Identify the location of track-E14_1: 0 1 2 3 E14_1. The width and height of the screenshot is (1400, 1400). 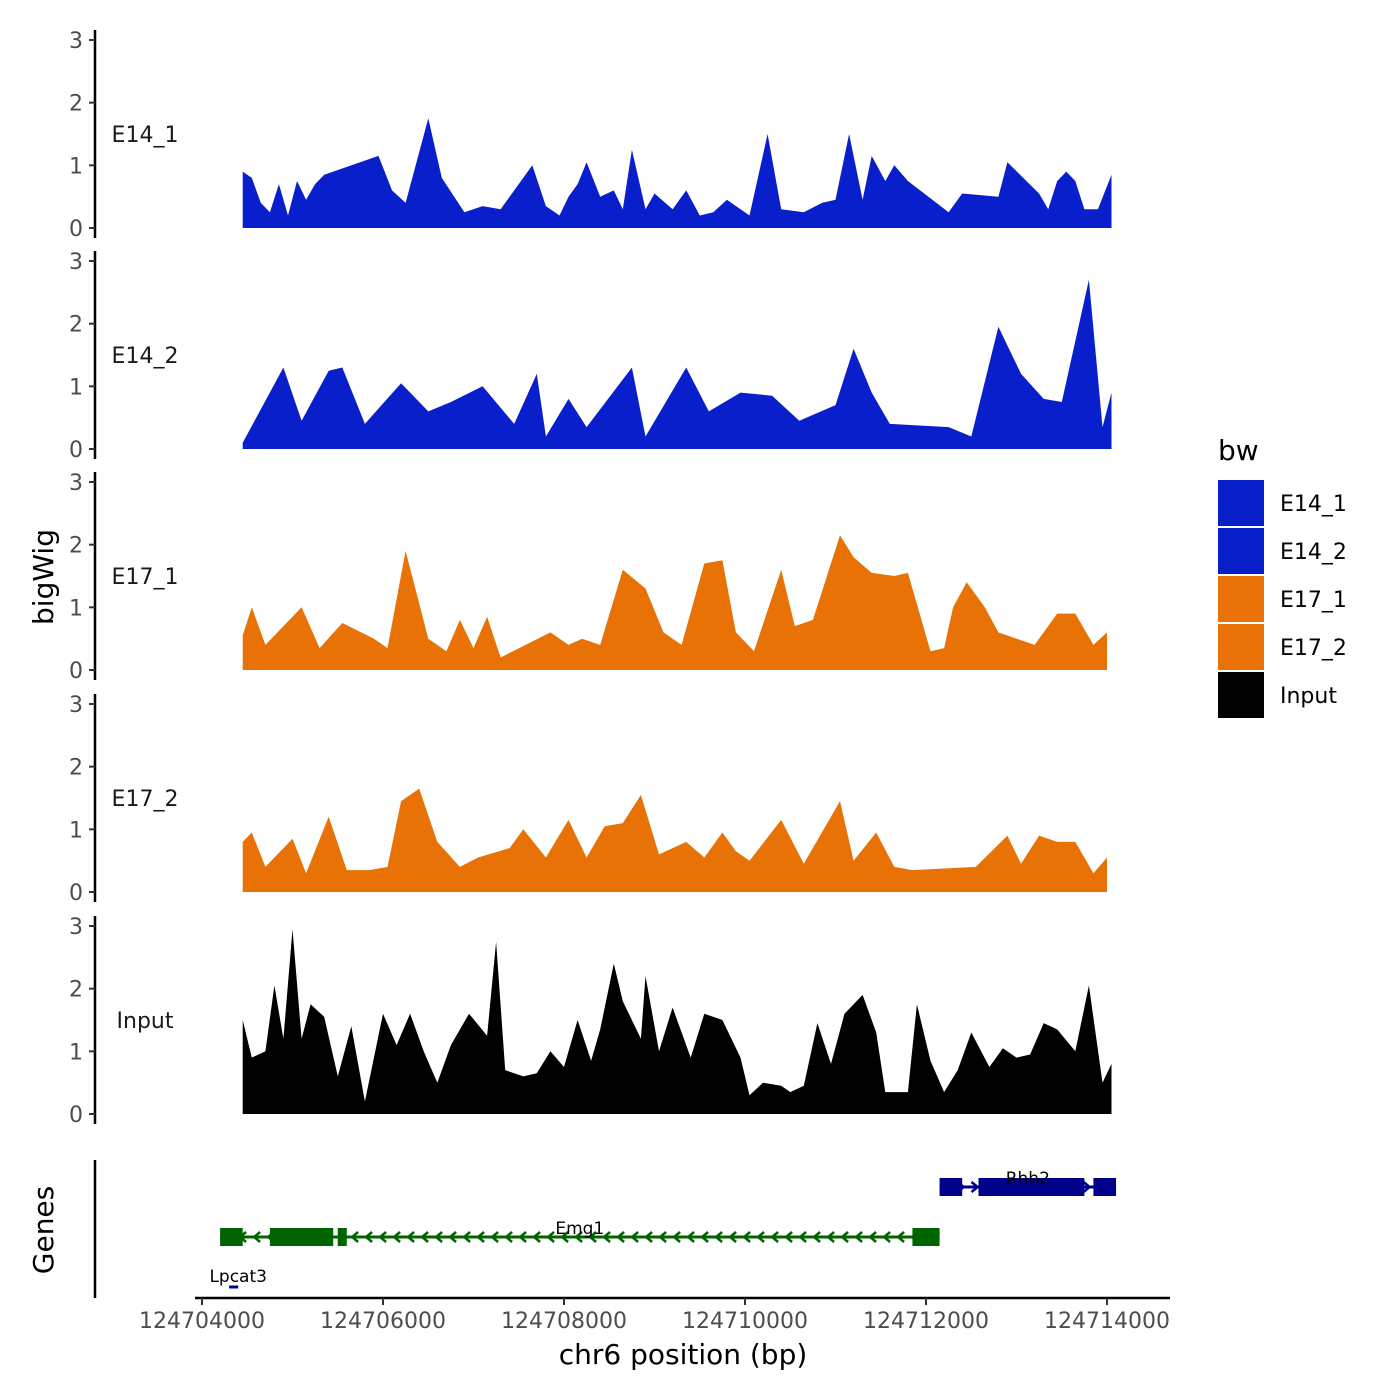
(590, 135).